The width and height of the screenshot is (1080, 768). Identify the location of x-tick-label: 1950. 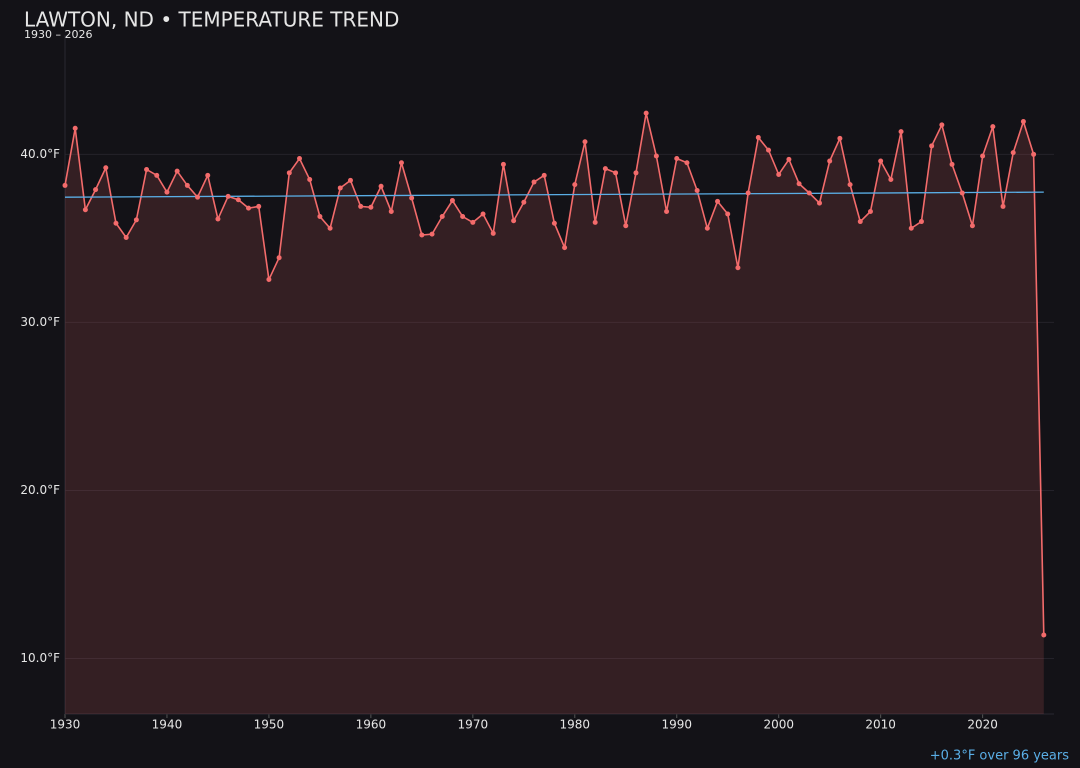
(269, 725).